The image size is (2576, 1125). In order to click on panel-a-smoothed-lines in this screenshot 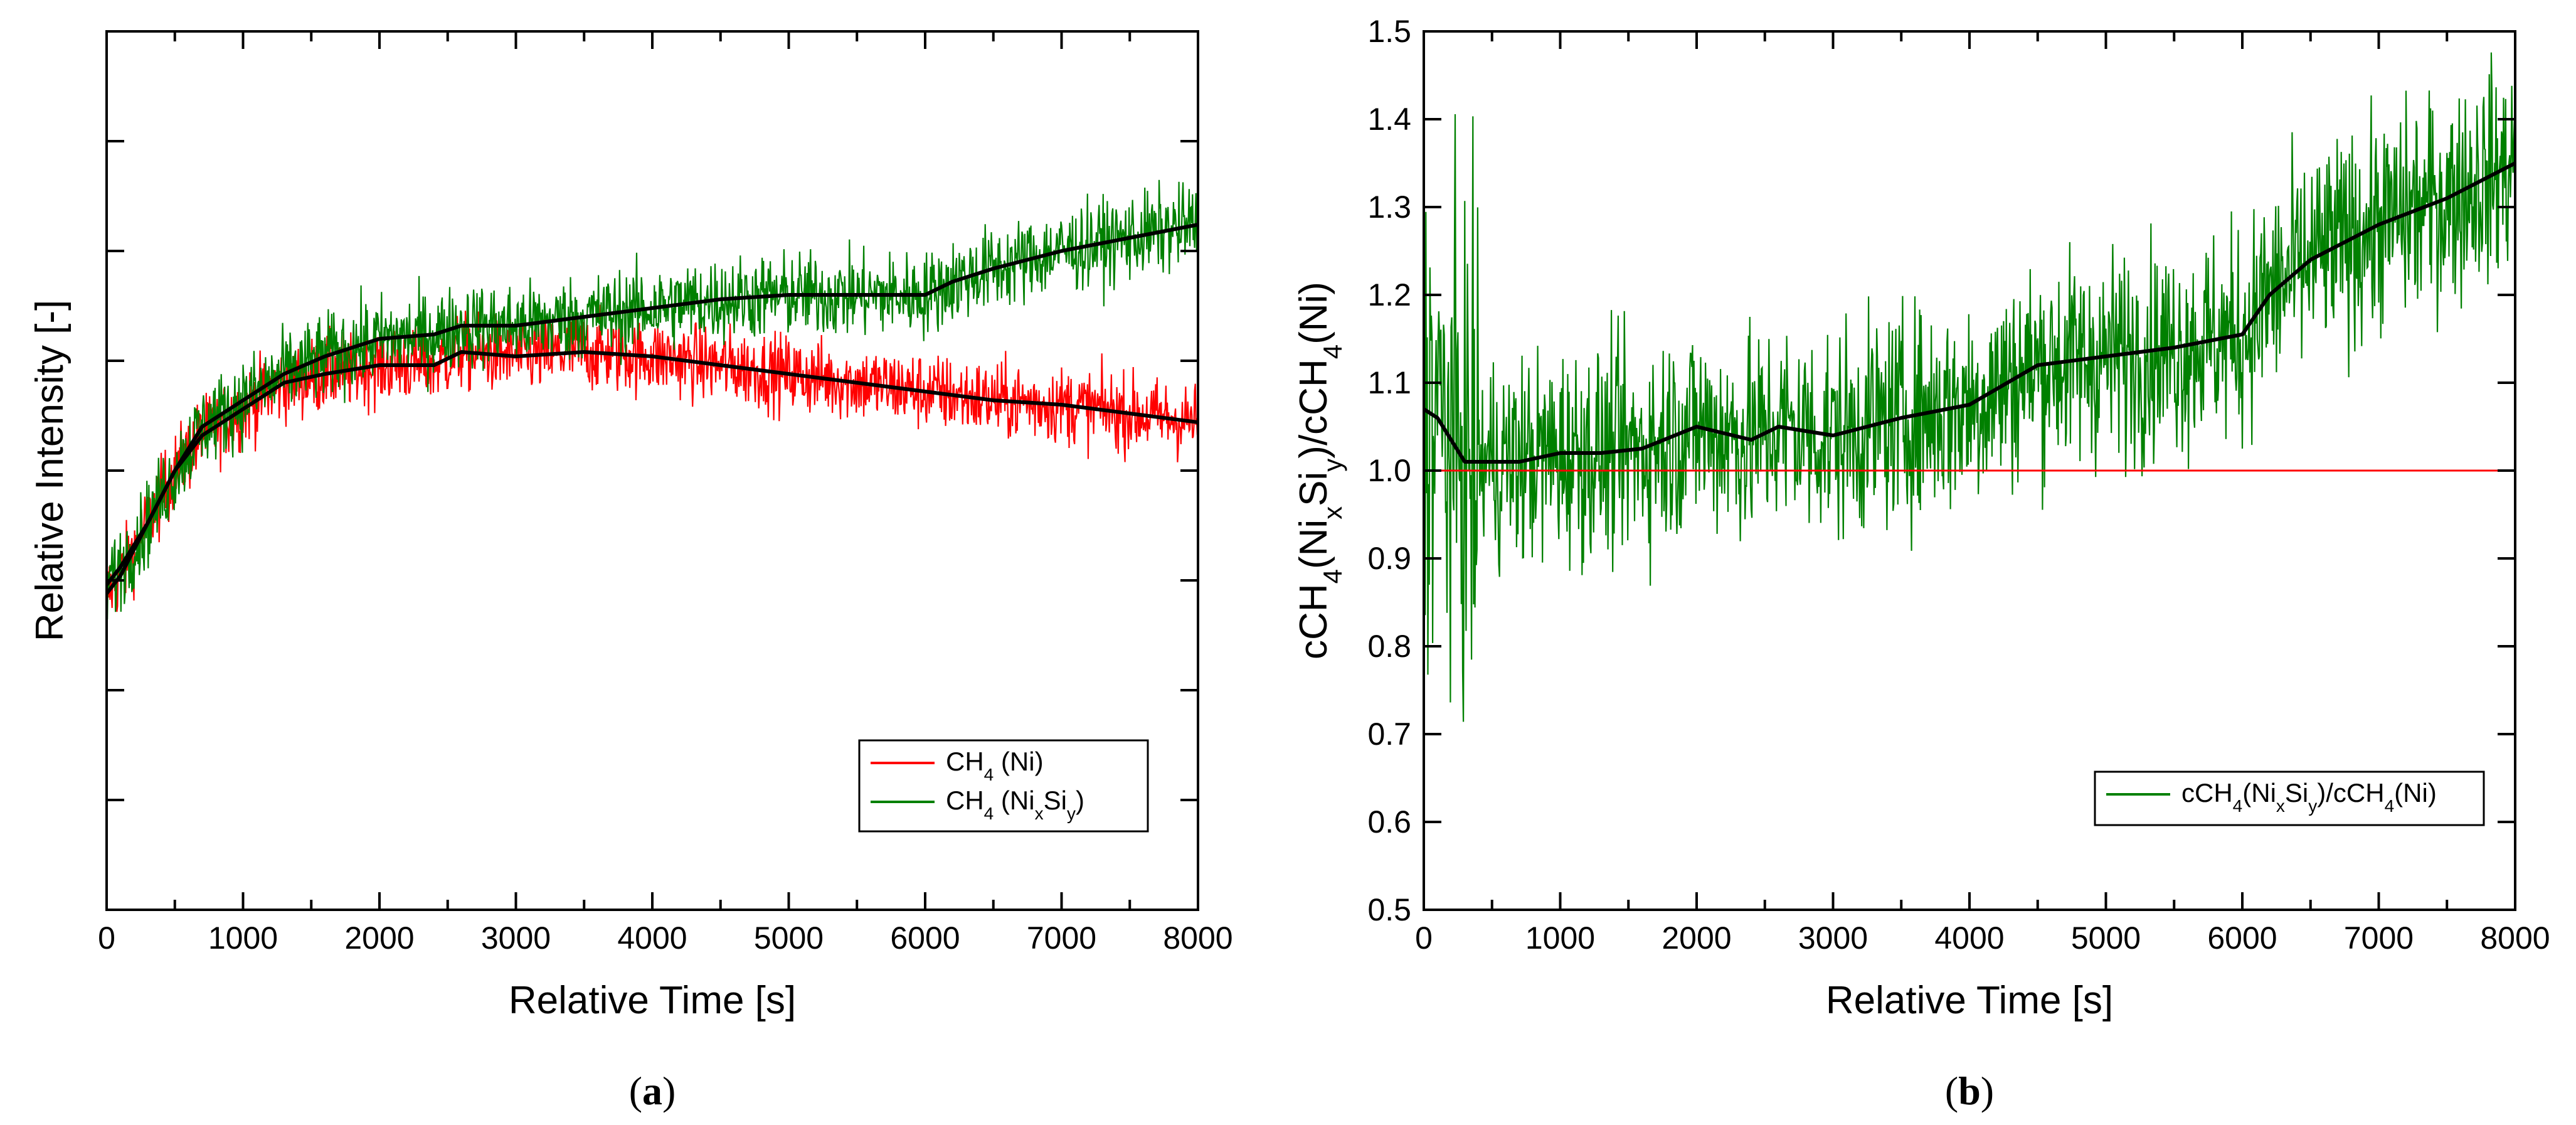, I will do `click(652, 409)`.